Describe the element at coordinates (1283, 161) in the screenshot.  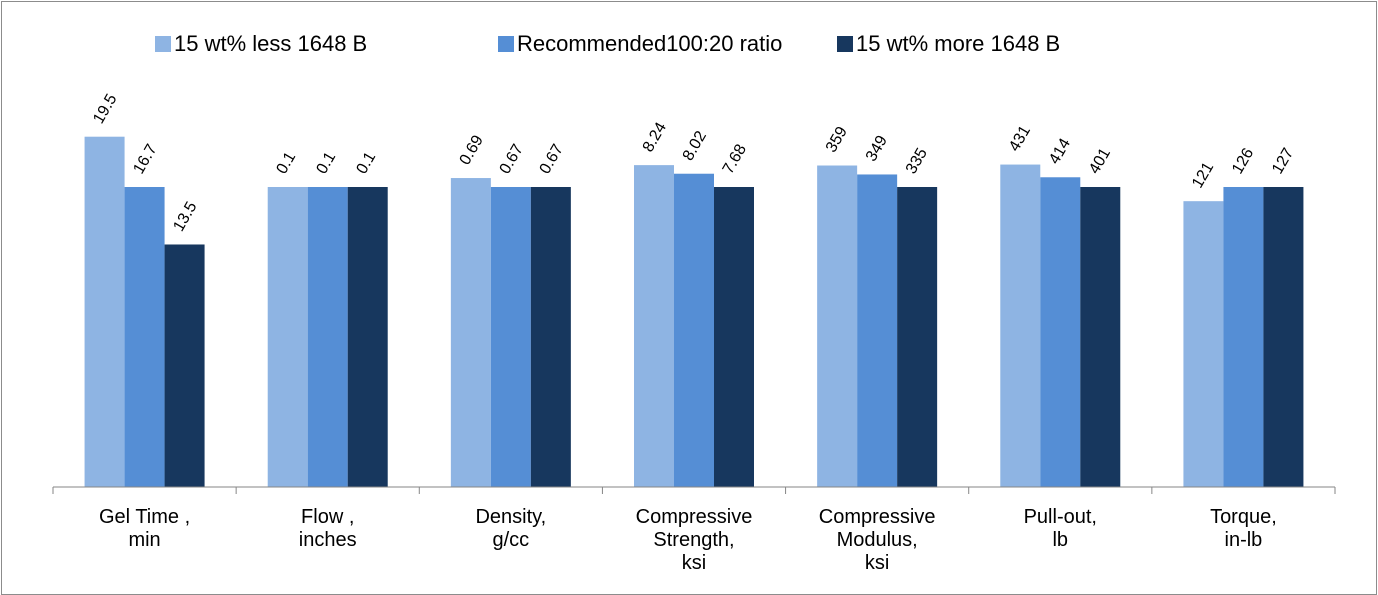
I see `data-label: 127` at that location.